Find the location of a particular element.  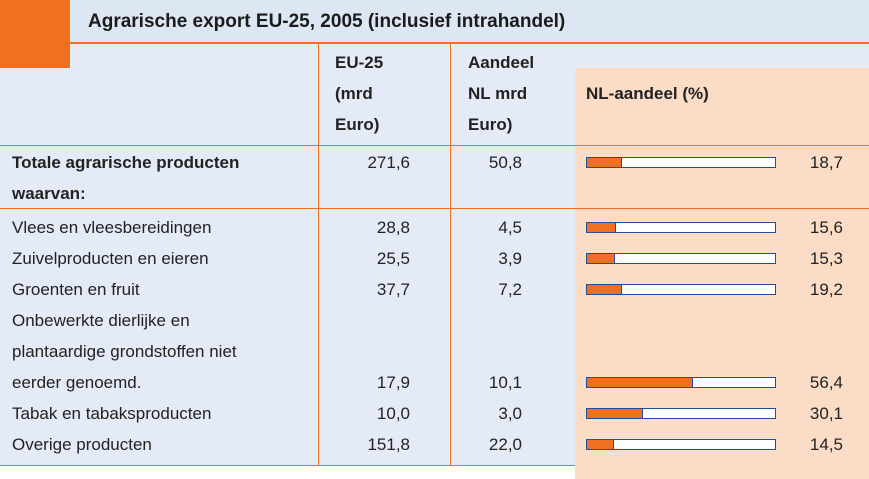

column-header: EU-25 is located at coordinates (359, 62).